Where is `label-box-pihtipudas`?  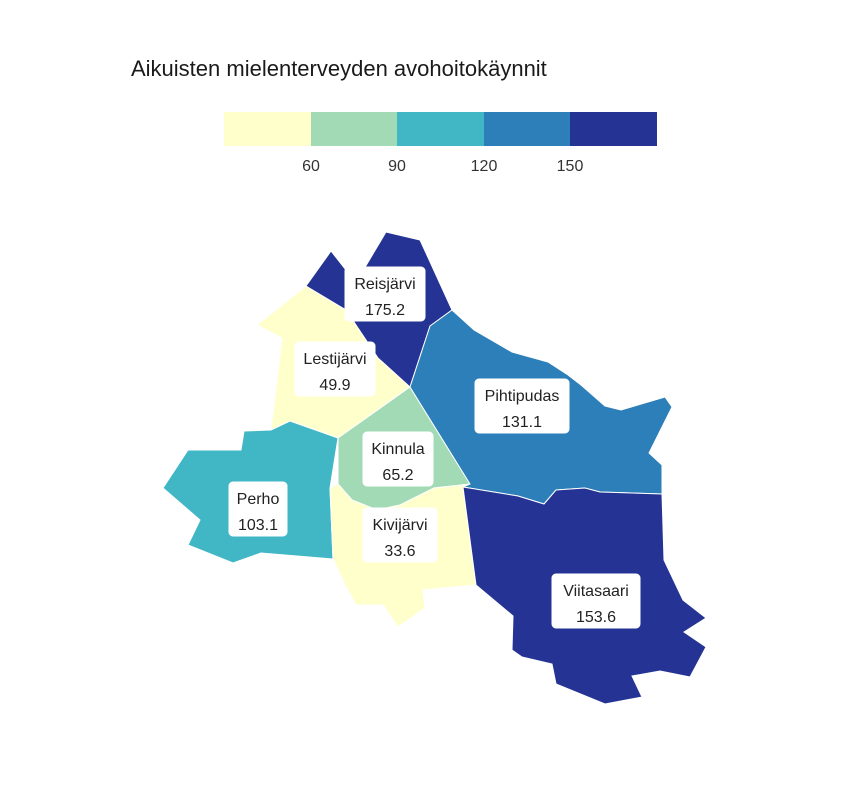 label-box-pihtipudas is located at coordinates (522, 406).